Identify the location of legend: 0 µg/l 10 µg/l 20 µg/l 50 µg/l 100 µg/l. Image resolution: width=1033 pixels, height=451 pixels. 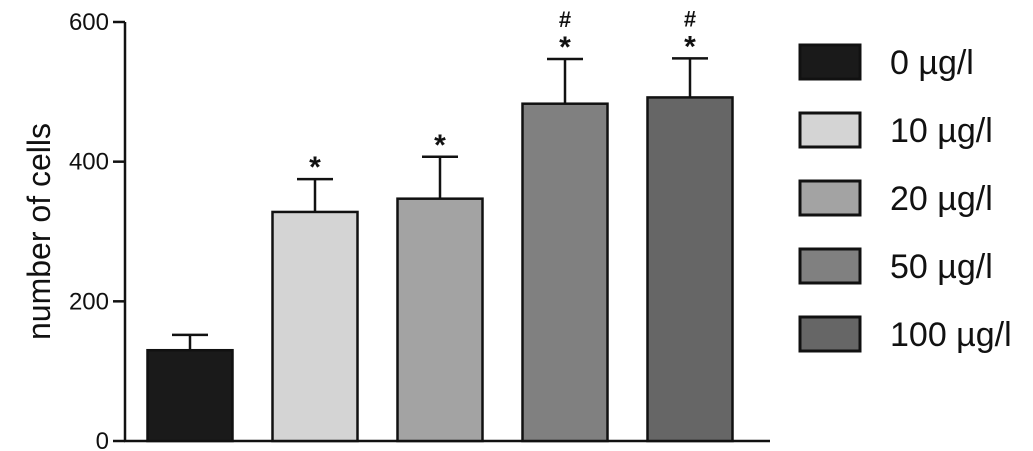
(905, 198).